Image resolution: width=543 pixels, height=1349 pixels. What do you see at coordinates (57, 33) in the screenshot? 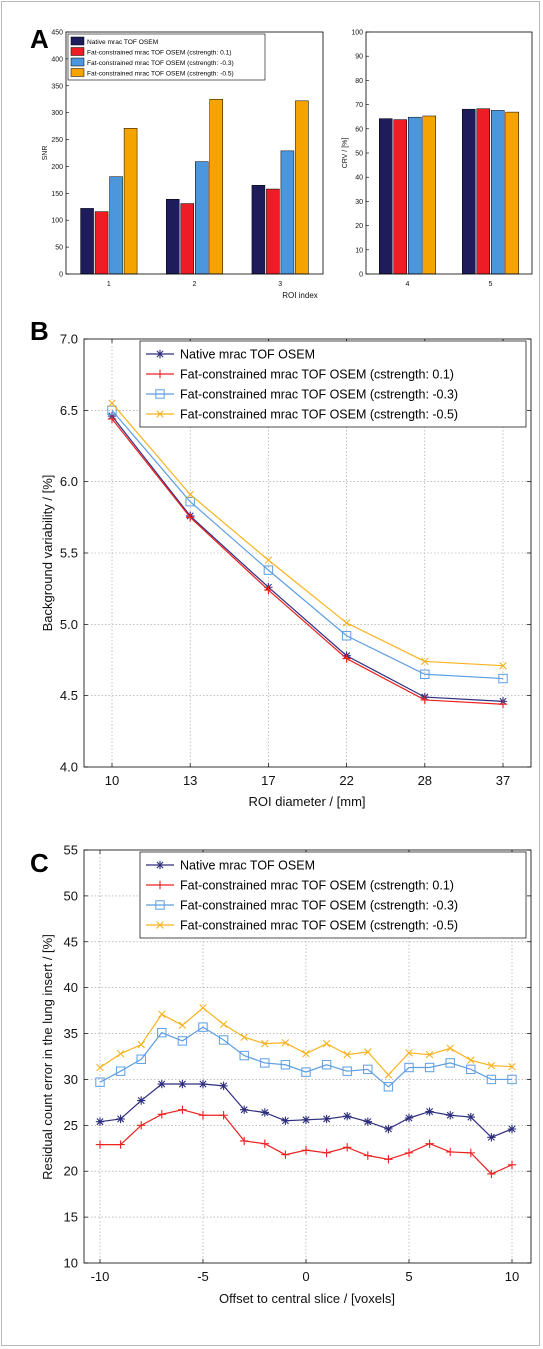
I see `y-tick-label: 450` at bounding box center [57, 33].